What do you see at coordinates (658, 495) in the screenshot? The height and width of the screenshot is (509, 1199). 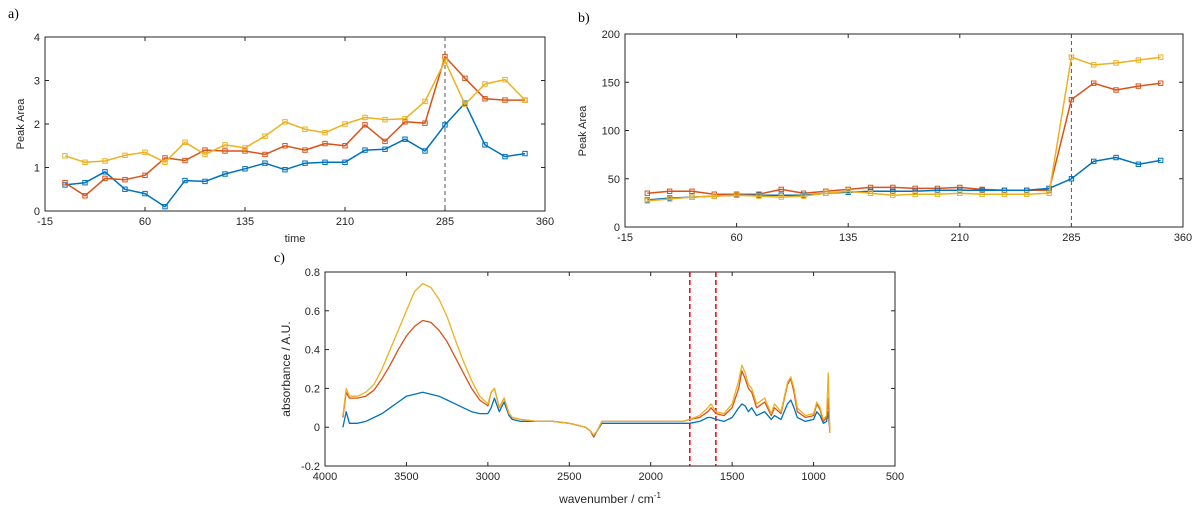 I see `x-axis-label-superscript: -1` at bounding box center [658, 495].